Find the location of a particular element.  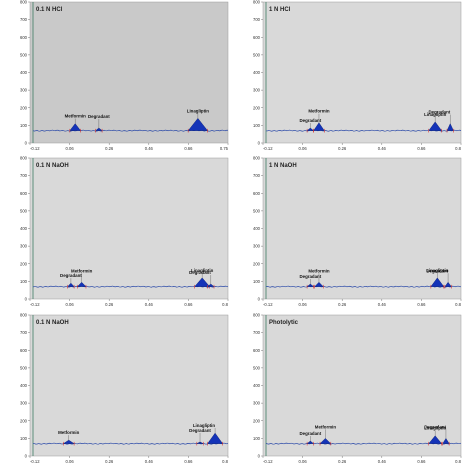

chart-title: Photolytic is located at coordinates (284, 323).